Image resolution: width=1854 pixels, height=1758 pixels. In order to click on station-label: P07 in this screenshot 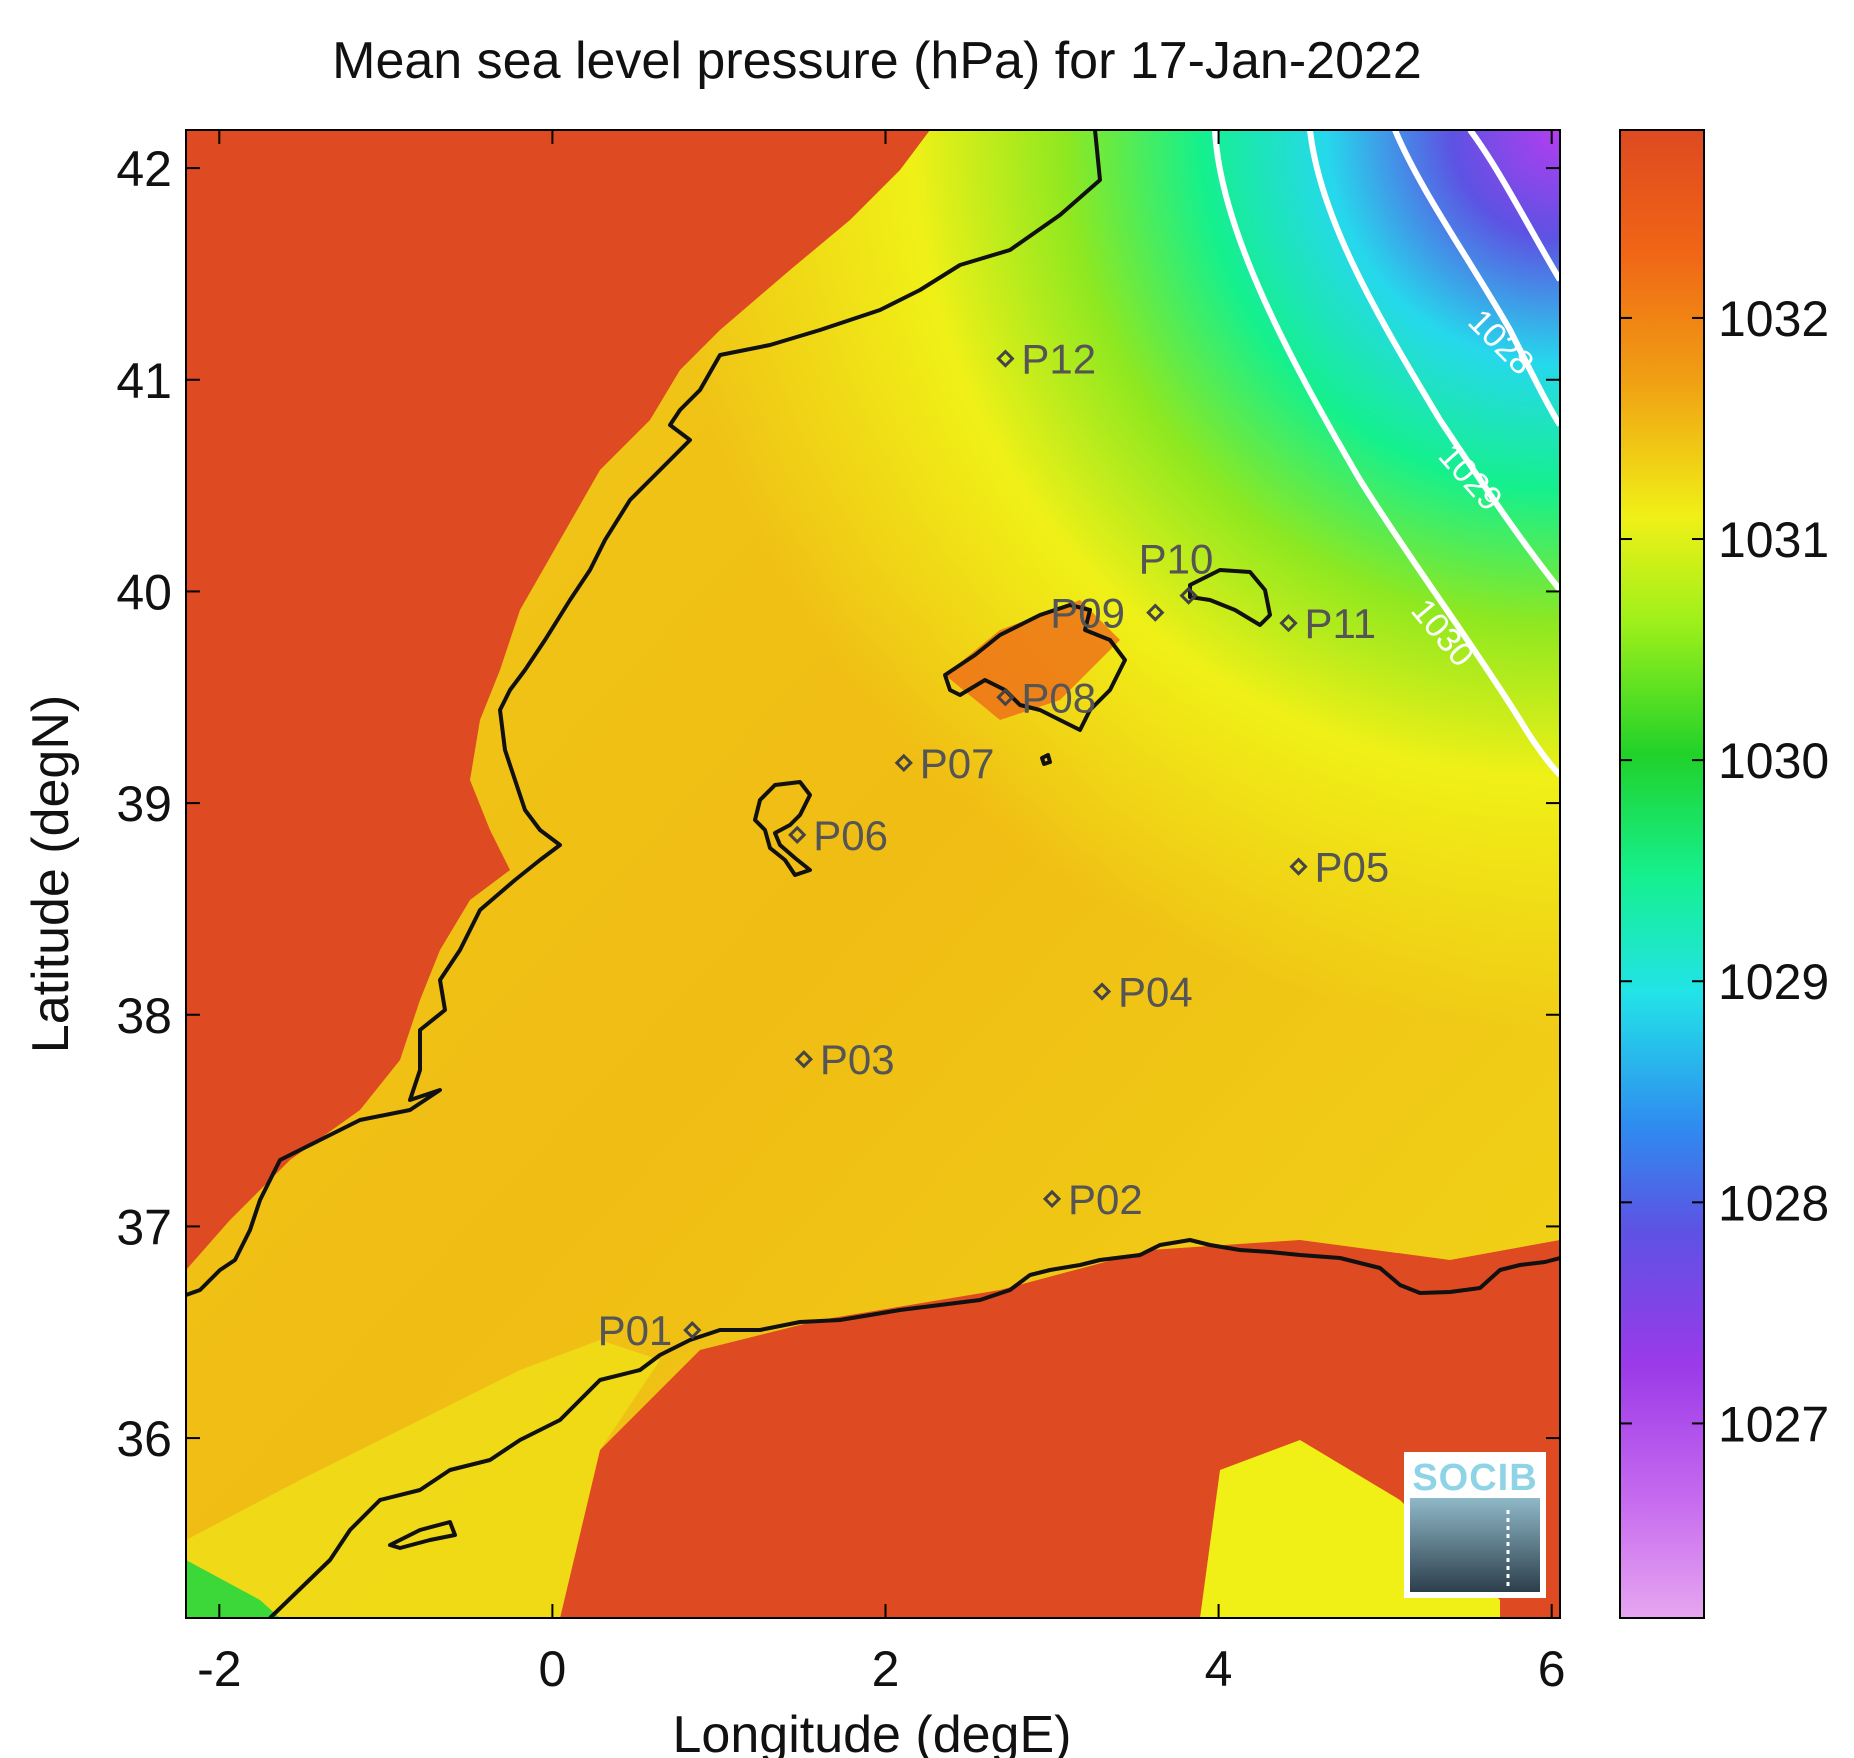, I will do `click(957, 763)`.